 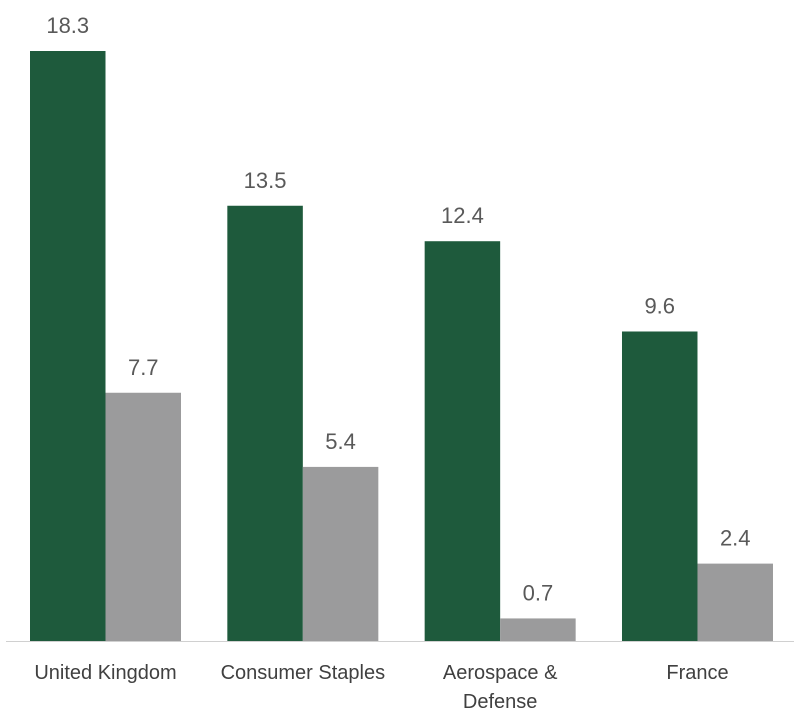 I want to click on category-label-2: Consumer Staples, so click(x=303, y=673).